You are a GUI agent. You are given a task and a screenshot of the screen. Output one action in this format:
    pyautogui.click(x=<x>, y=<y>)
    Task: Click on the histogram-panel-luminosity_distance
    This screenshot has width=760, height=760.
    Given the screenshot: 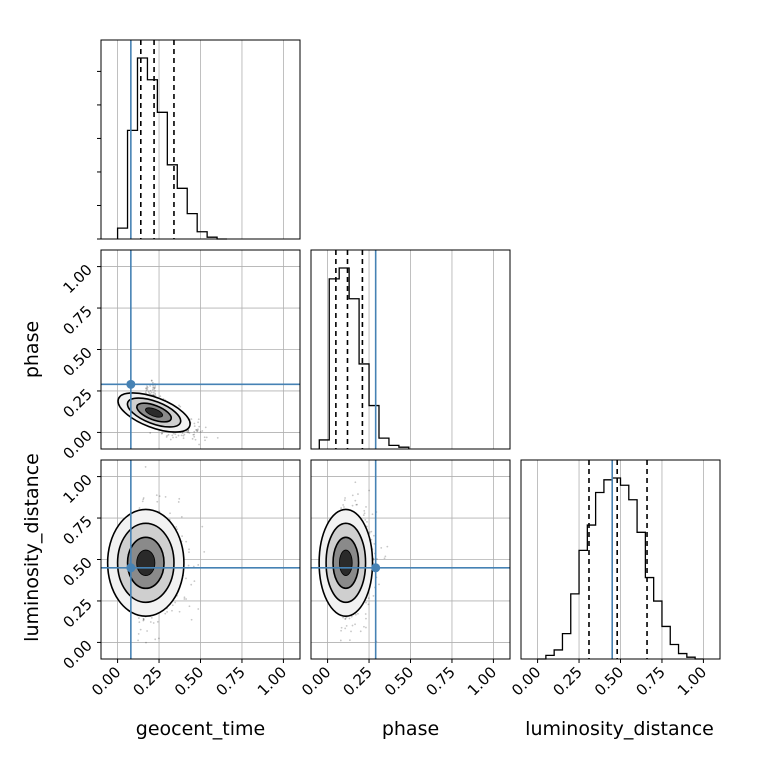 What is the action you would take?
    pyautogui.click(x=620, y=559)
    